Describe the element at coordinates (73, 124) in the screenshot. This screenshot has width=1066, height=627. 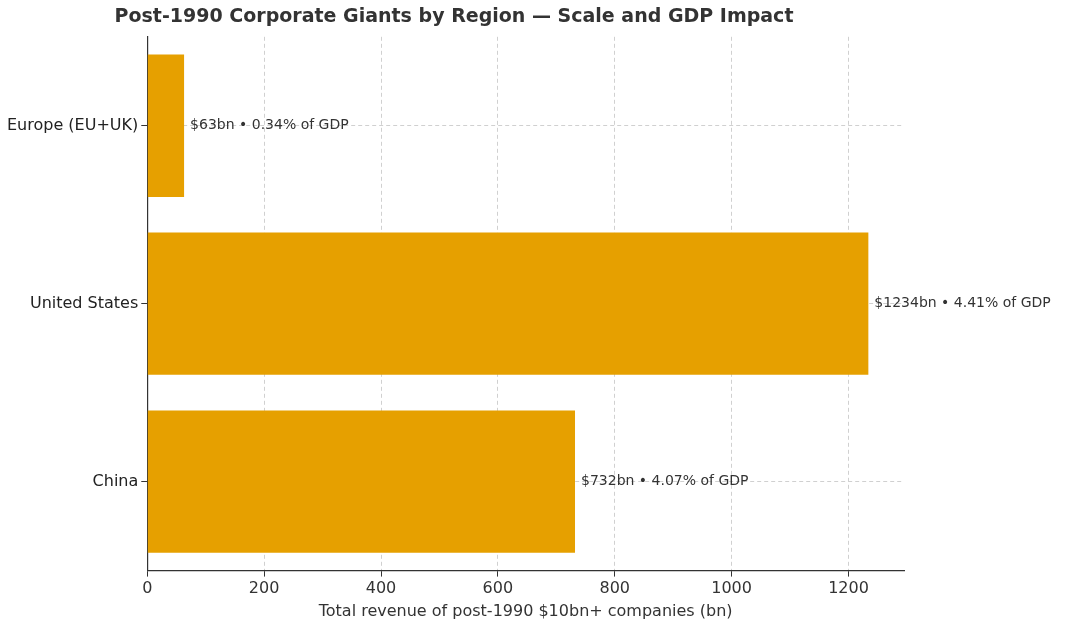
I see `y-tick-label: Europe (EU+UK)` at that location.